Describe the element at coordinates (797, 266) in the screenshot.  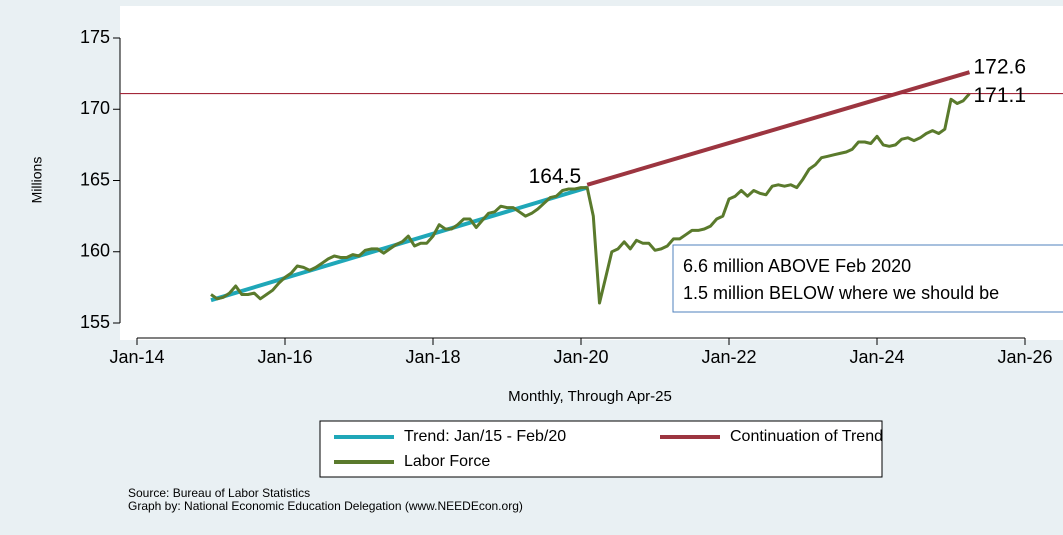
I see `annotation: 6.6 million ABOVE Feb 2020` at that location.